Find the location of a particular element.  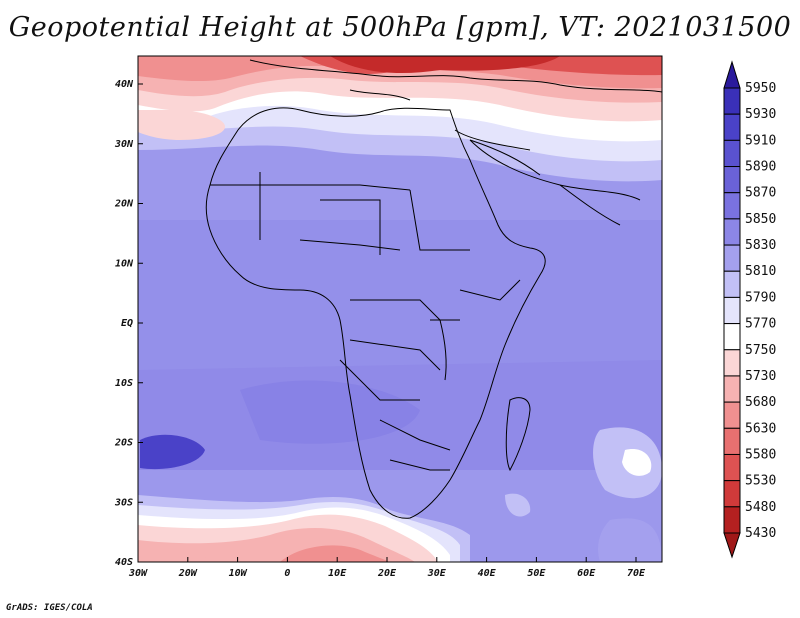

lon-label: 10E is located at coordinates (337, 573).